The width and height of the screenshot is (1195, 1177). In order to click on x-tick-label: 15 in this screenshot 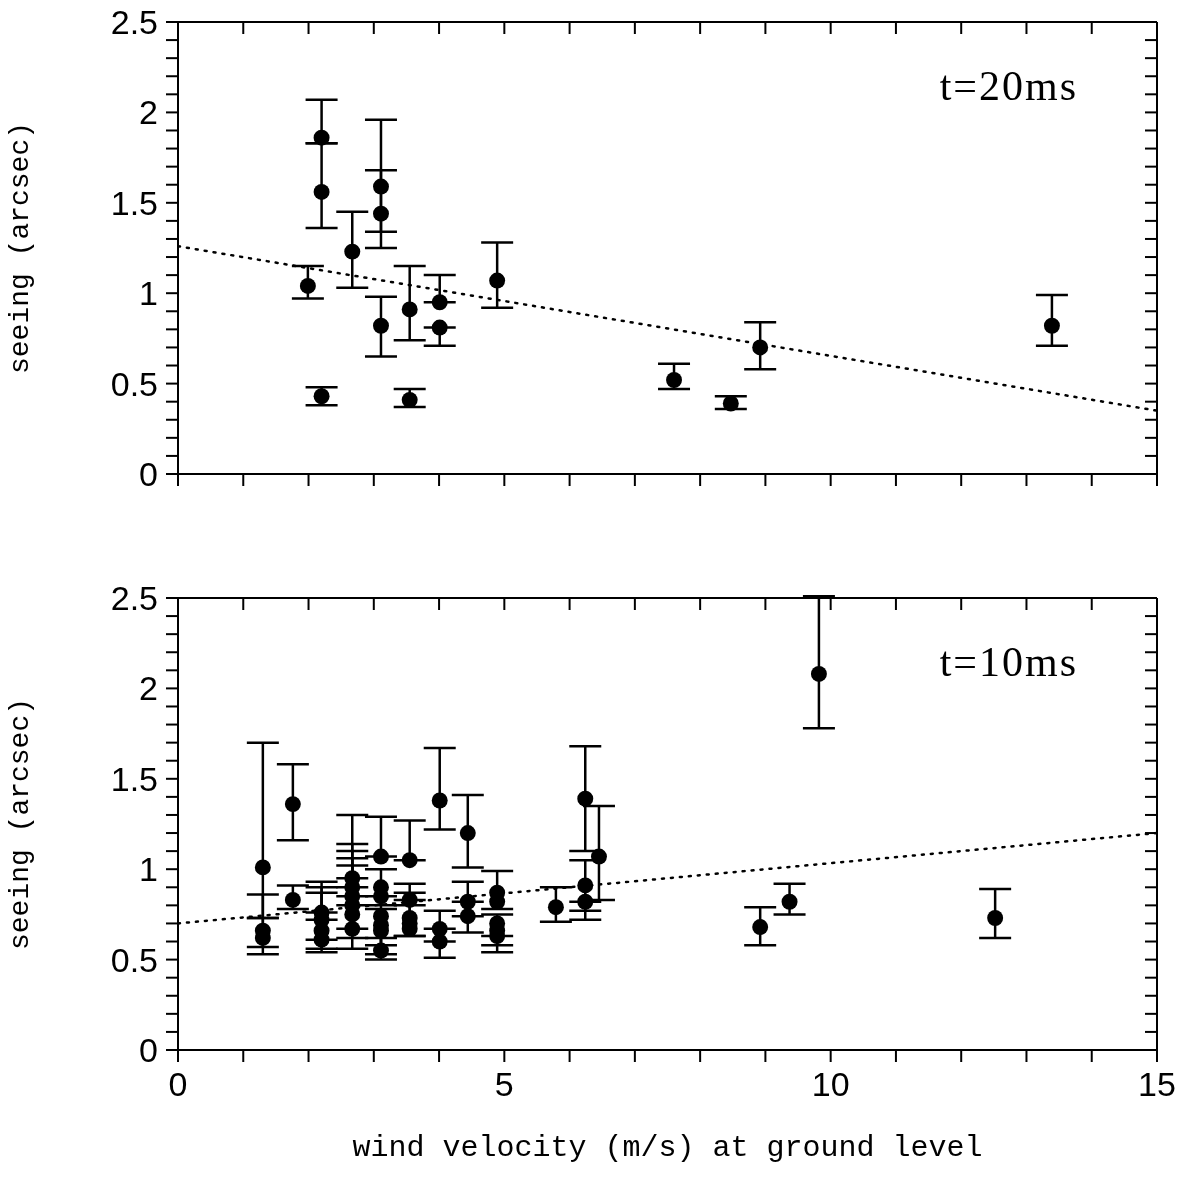, I will do `click(1157, 1084)`.